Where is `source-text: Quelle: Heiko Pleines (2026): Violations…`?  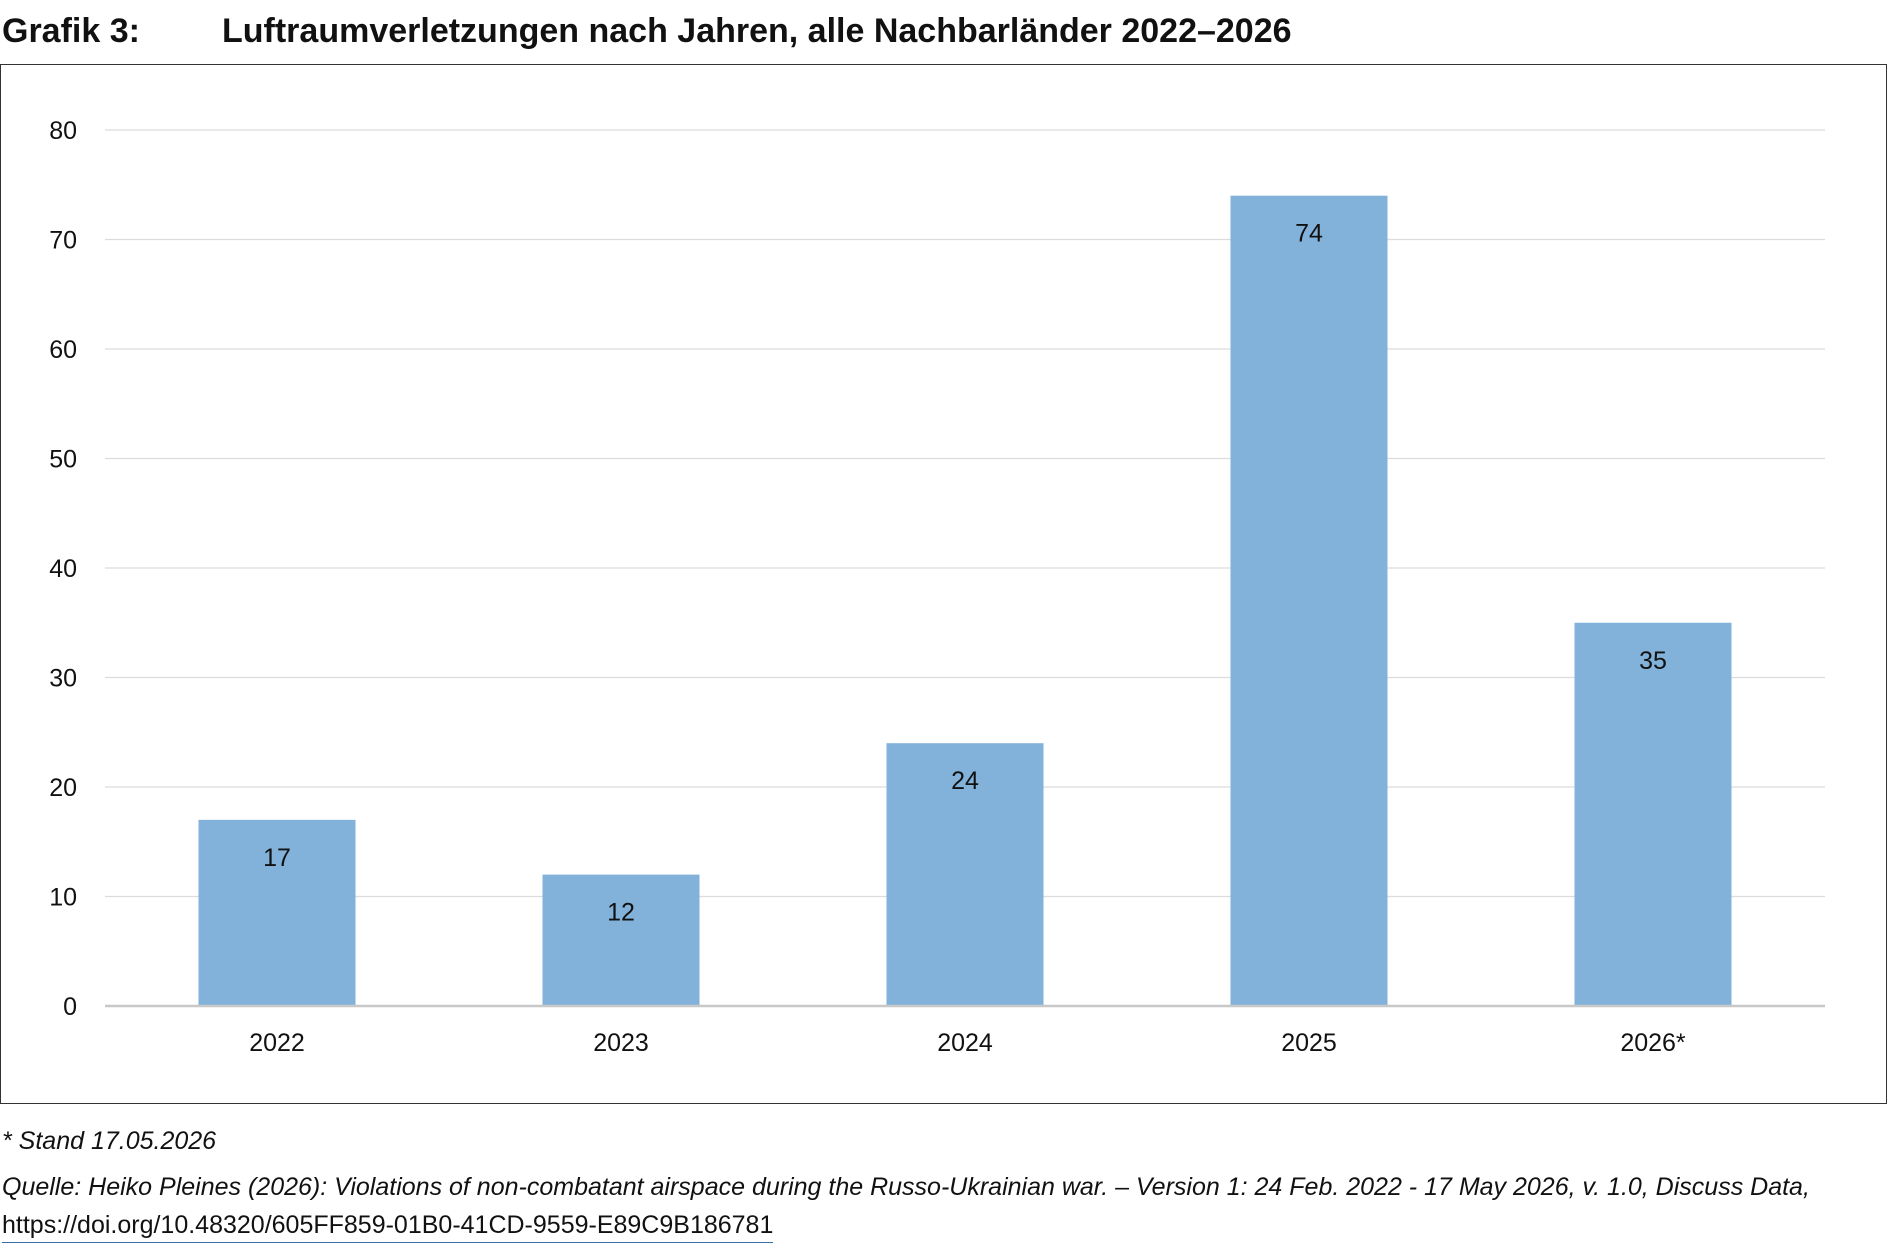 source-text: Quelle: Heiko Pleines (2026): Violations… is located at coordinates (906, 1187).